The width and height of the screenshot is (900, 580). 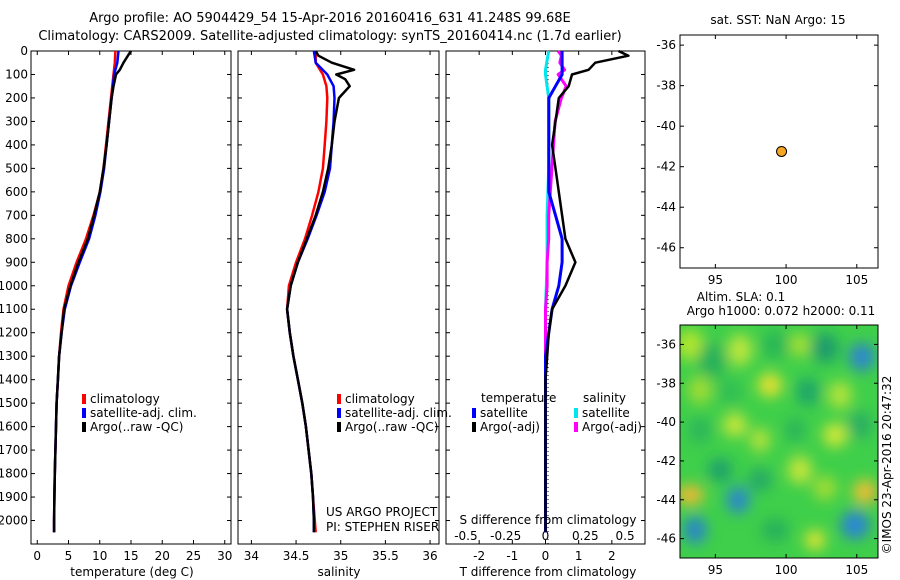 What do you see at coordinates (576, 413) in the screenshot?
I see `legend-swatch-s-satellite` at bounding box center [576, 413].